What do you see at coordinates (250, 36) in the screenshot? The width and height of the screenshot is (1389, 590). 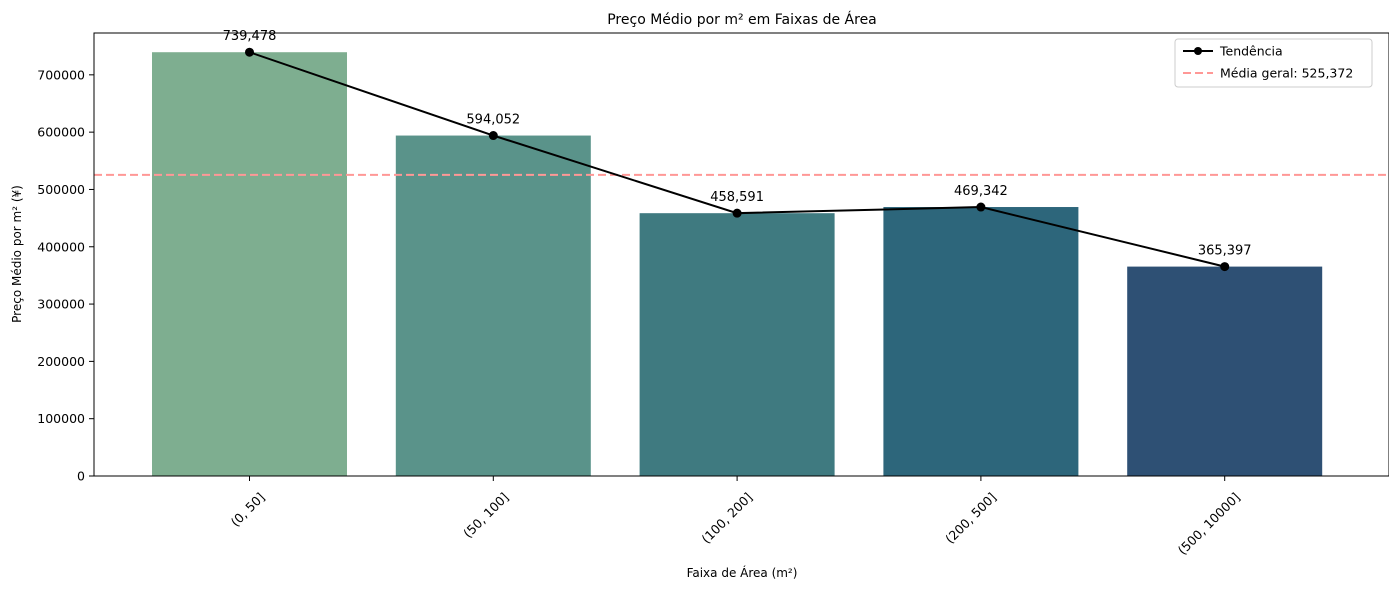 I see `value-label-0: 739,478` at bounding box center [250, 36].